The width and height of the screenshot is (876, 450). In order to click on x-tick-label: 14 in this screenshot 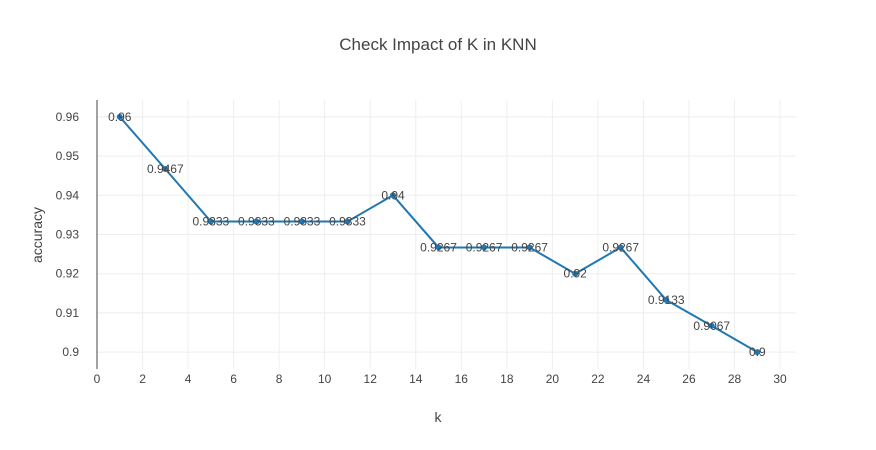, I will do `click(416, 379)`.